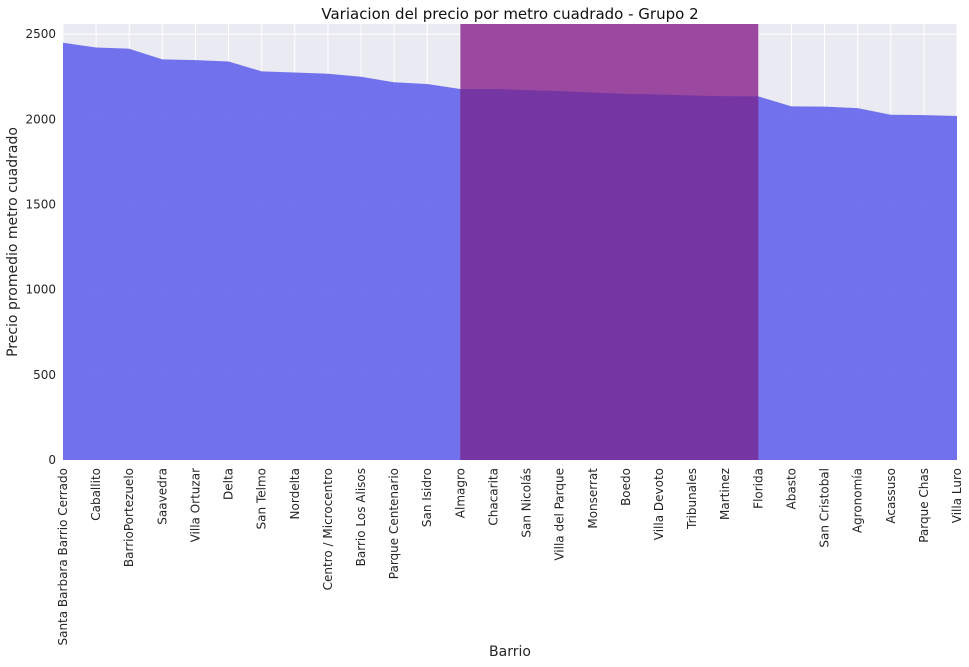 This screenshot has height=667, width=969. Describe the element at coordinates (460, 493) in the screenshot. I see `x-tick-label: Almagro` at that location.